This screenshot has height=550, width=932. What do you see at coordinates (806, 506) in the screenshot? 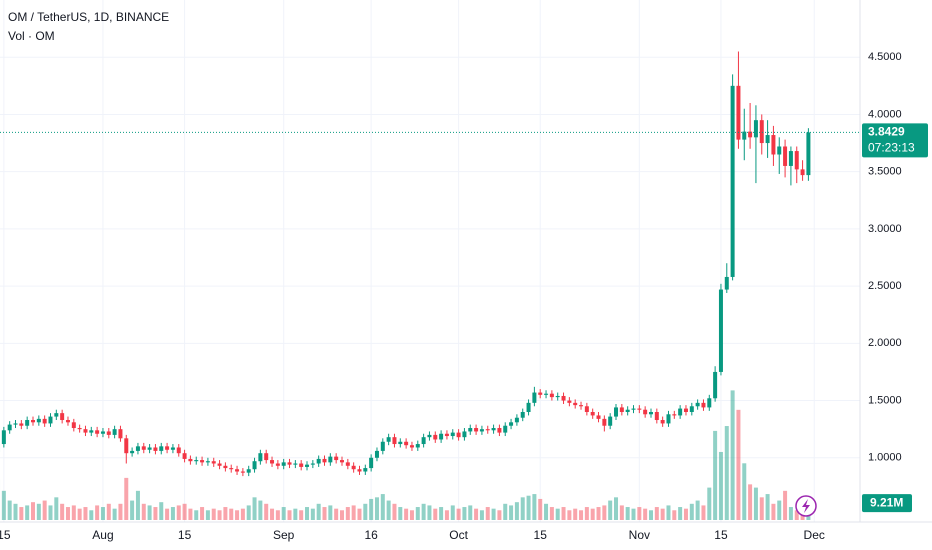
I see `alert-icon` at bounding box center [806, 506].